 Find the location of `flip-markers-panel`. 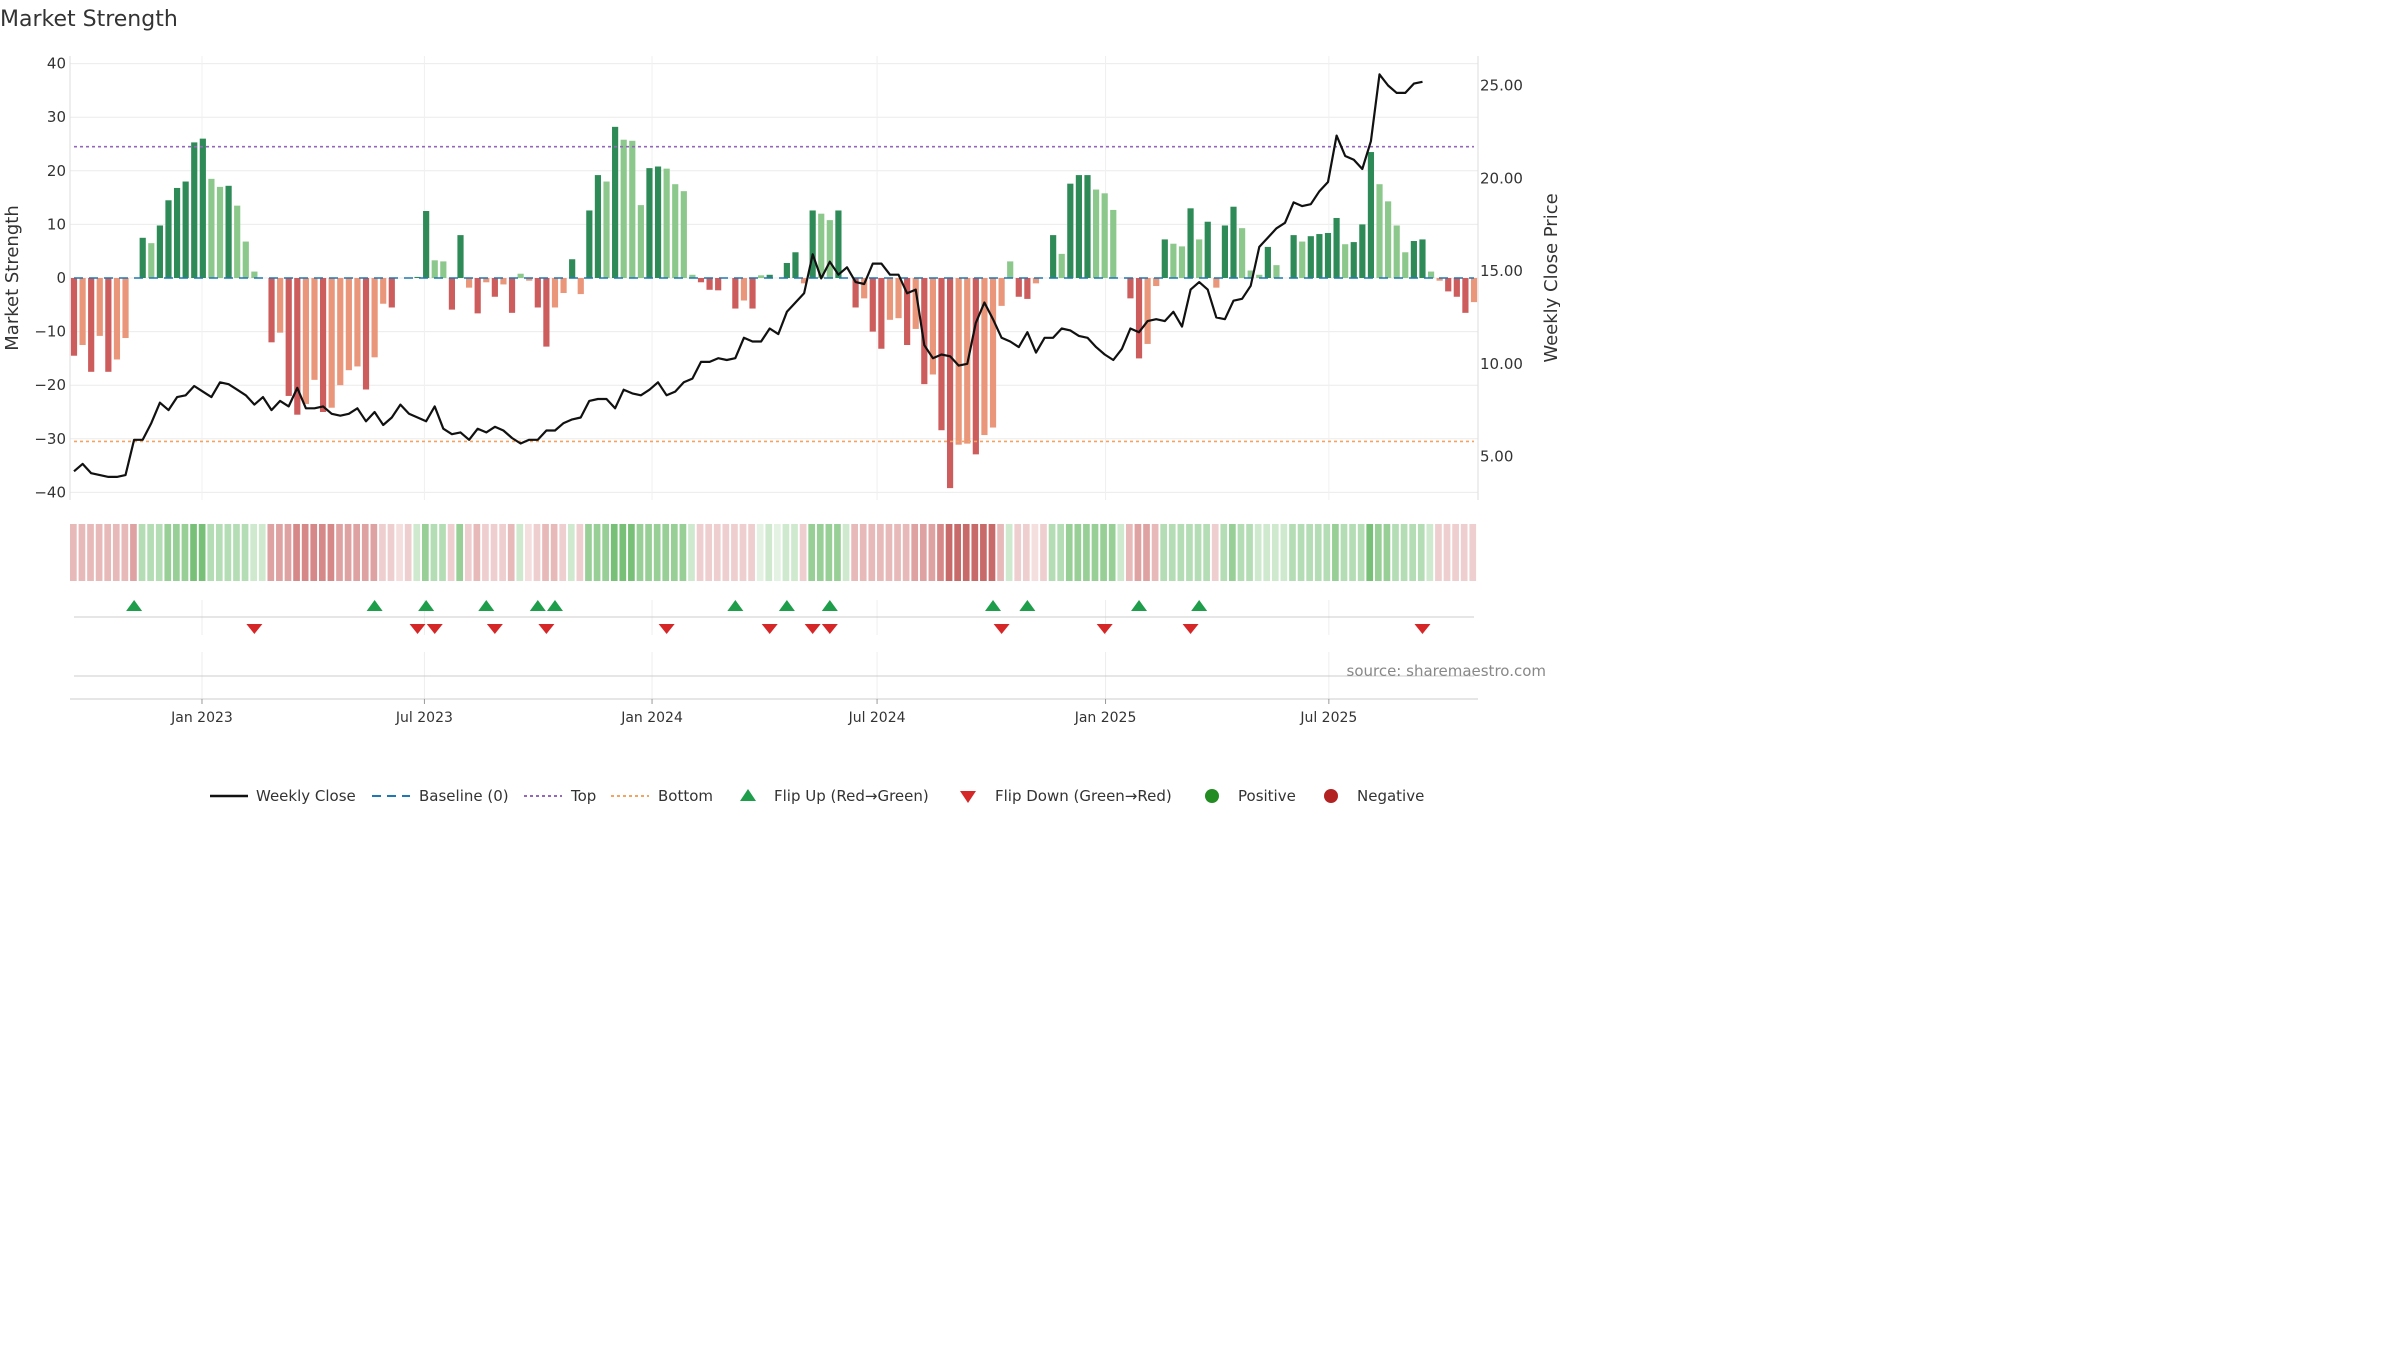

flip-markers-panel is located at coordinates (774, 650).